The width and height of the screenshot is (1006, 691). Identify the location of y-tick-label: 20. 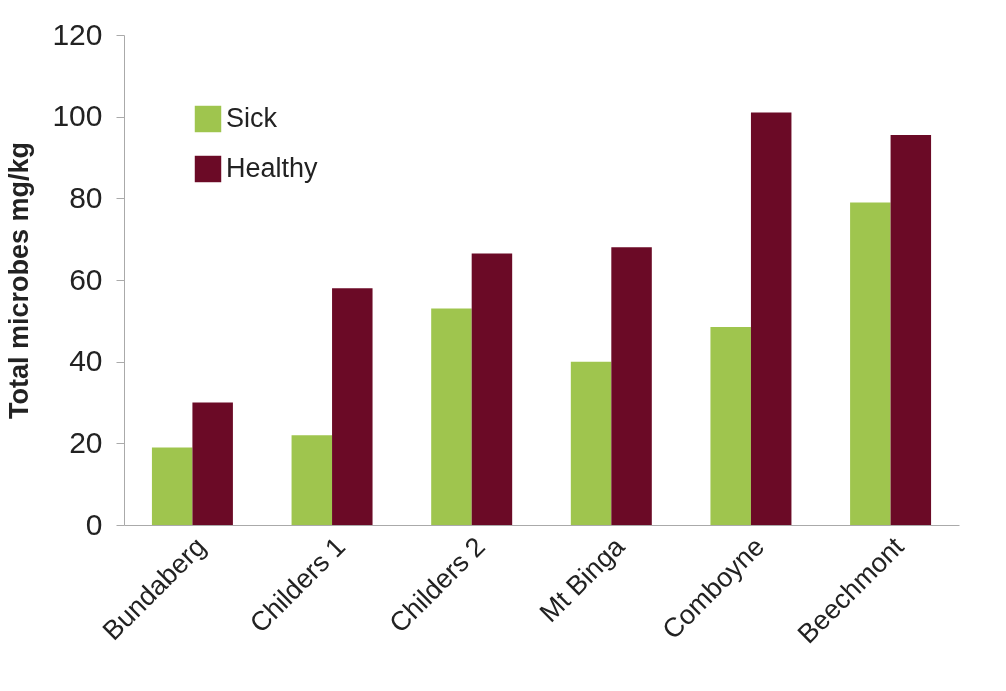
(86, 442).